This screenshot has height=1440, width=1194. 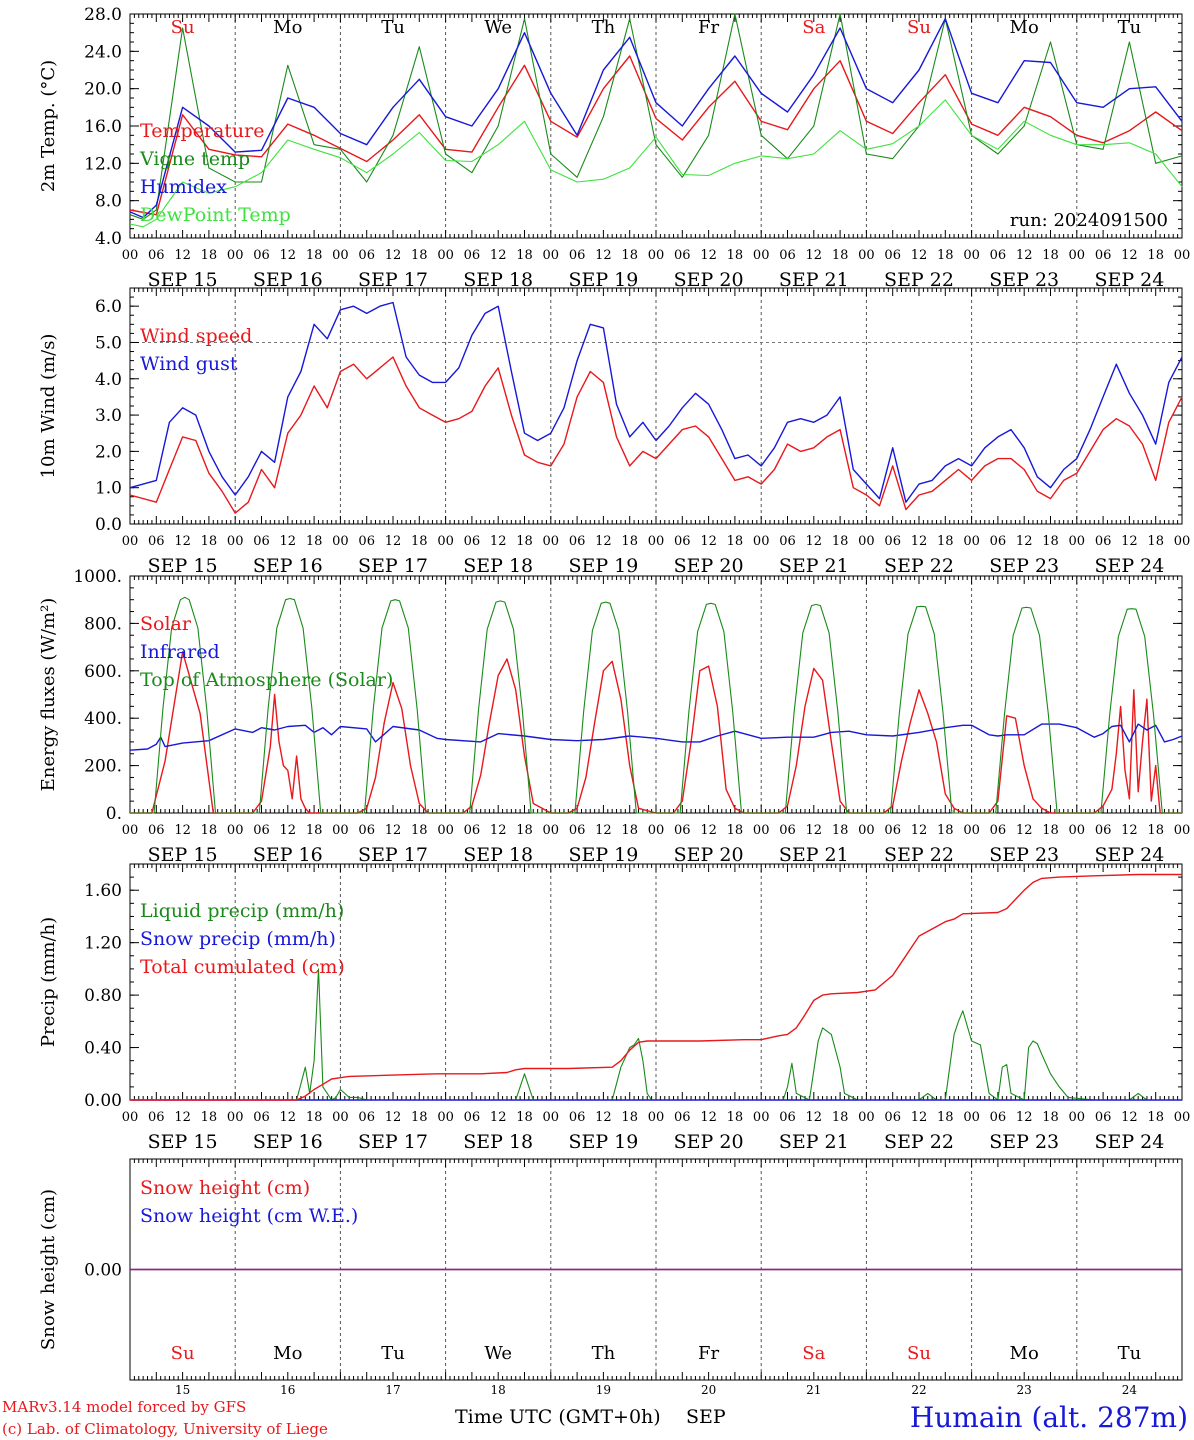 What do you see at coordinates (393, 855) in the screenshot?
I see `day-date-label: SEP 17` at bounding box center [393, 855].